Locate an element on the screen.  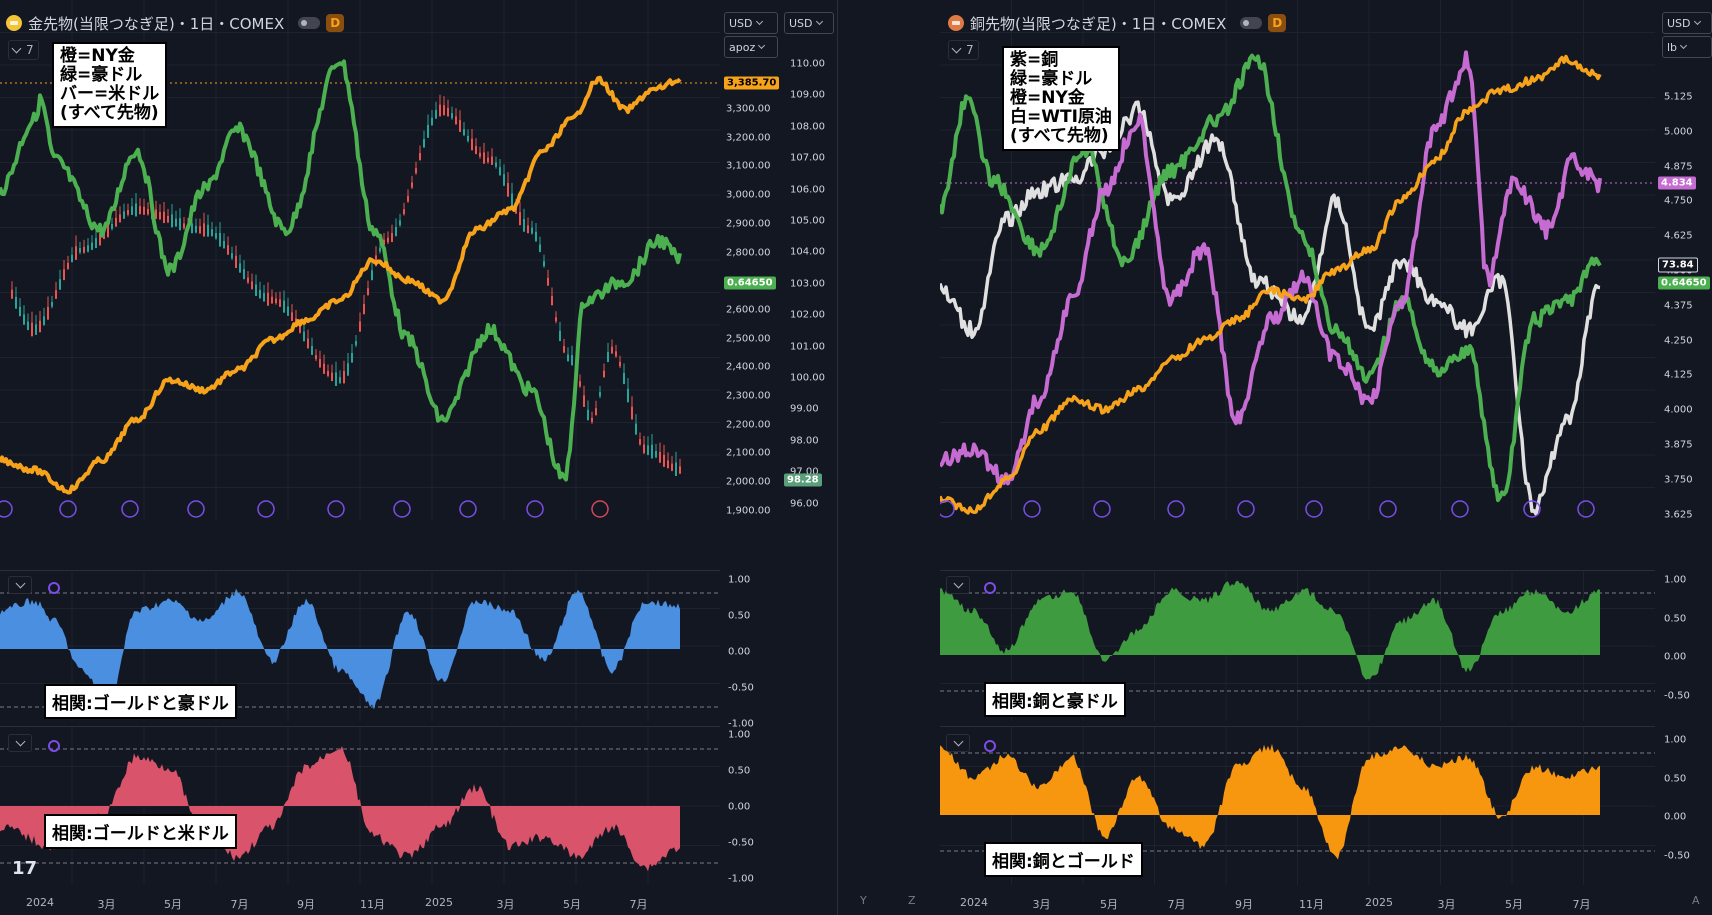
copper-axis-tick: 3.750 is located at coordinates (1678, 480).